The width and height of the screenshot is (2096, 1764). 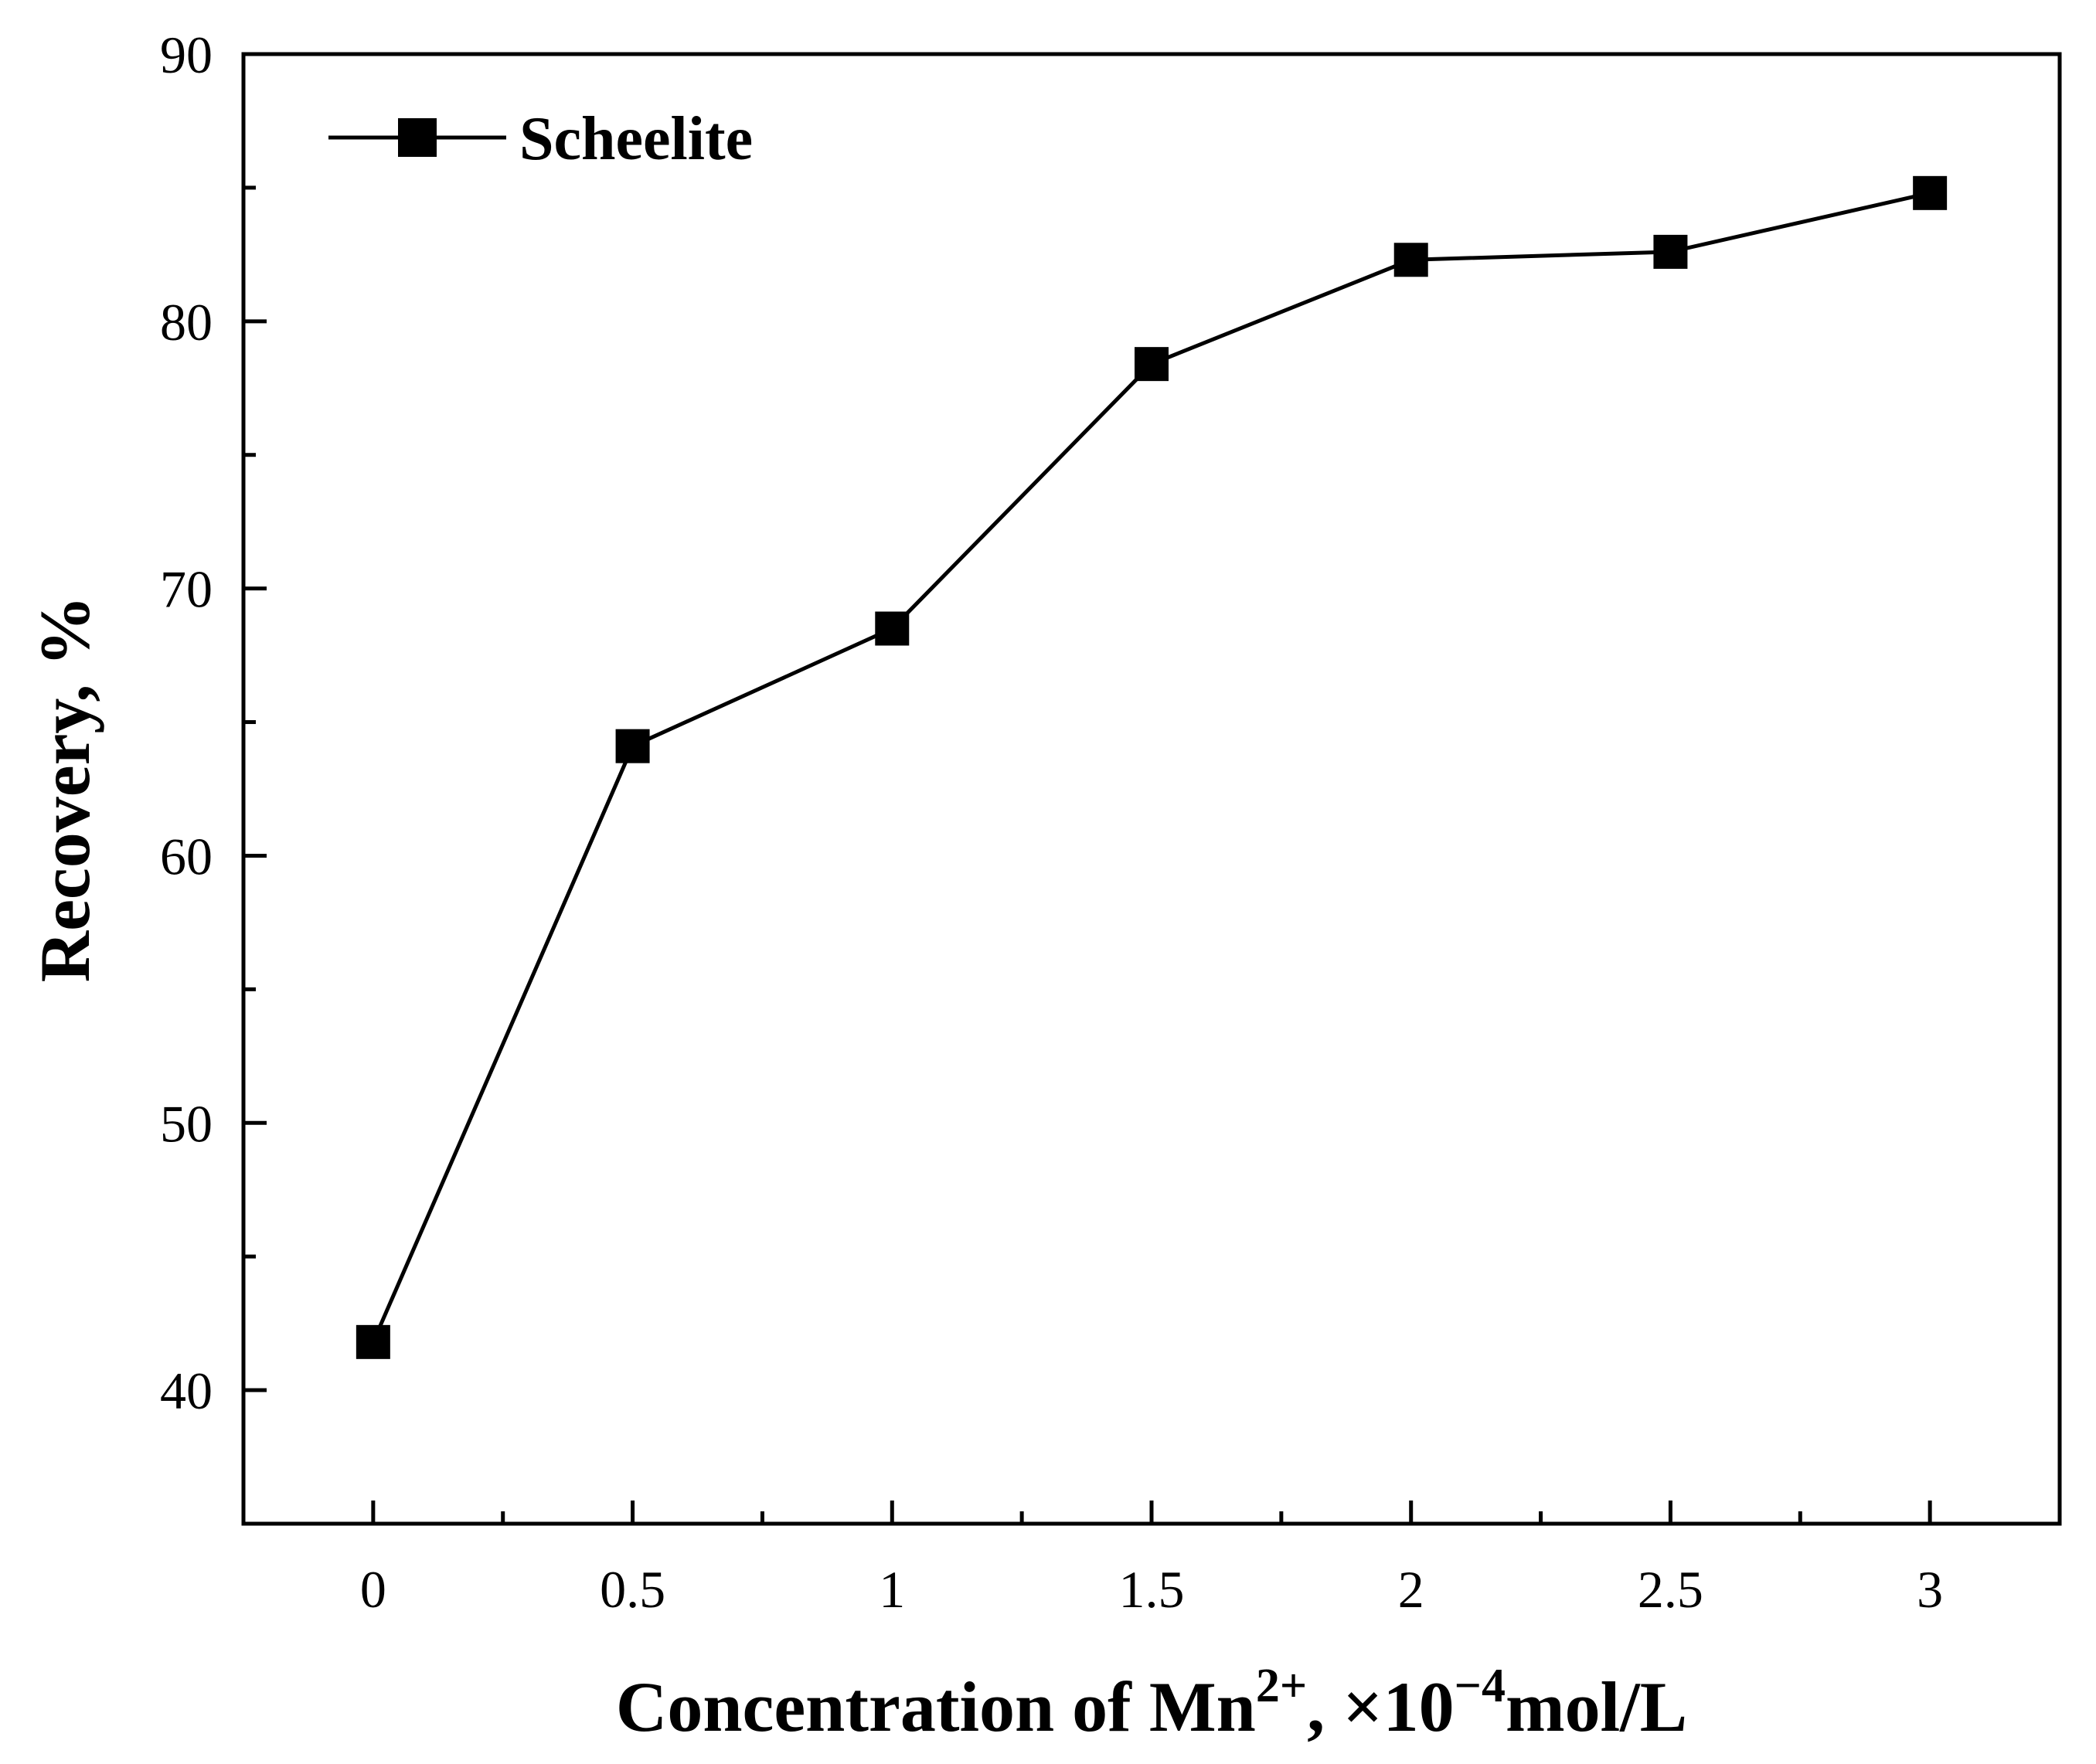 I want to click on x-axis-title-end: mol/L, so click(x=1597, y=1706).